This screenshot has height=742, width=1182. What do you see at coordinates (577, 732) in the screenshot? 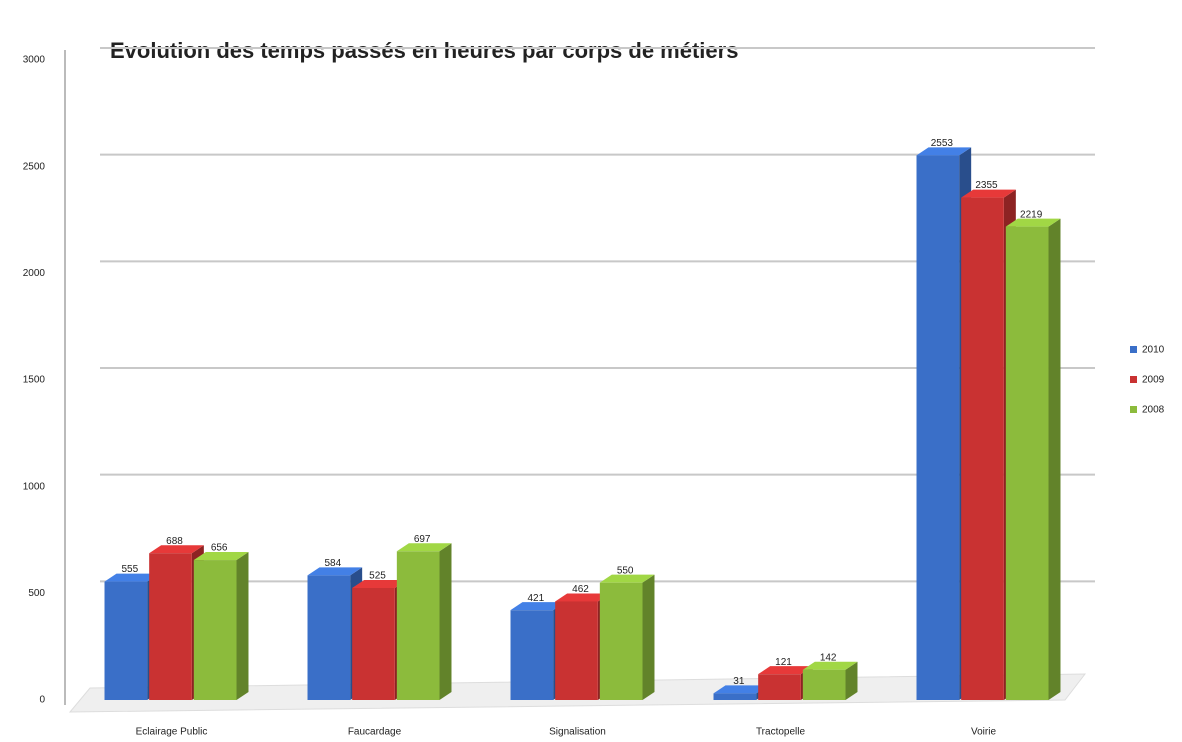
I see `x-tick-label: Signalisation` at bounding box center [577, 732].